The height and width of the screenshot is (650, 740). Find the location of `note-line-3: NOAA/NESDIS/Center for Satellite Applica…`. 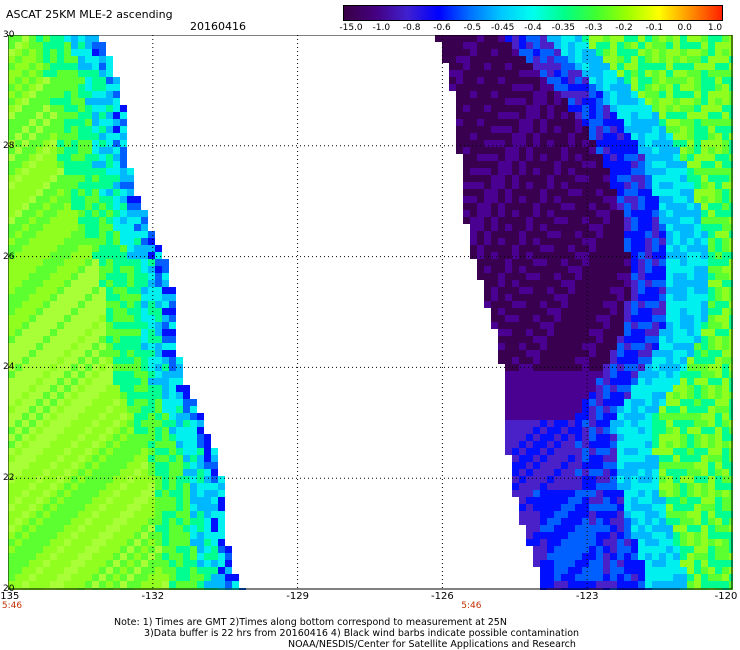

note-line-3: NOAA/NESDIS/Center for Satellite Applica… is located at coordinates (432, 644).